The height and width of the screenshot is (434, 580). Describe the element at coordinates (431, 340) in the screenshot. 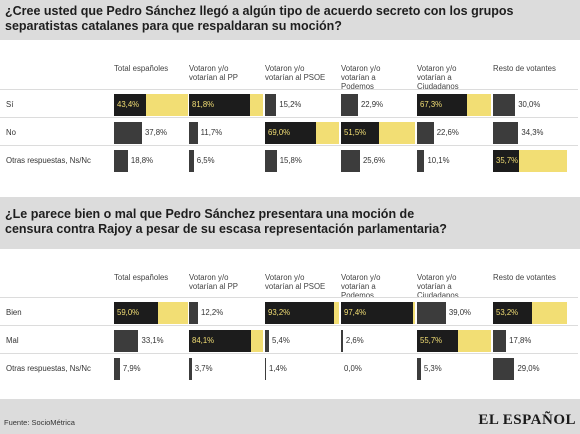

I see `data-label: 55,7%` at that location.